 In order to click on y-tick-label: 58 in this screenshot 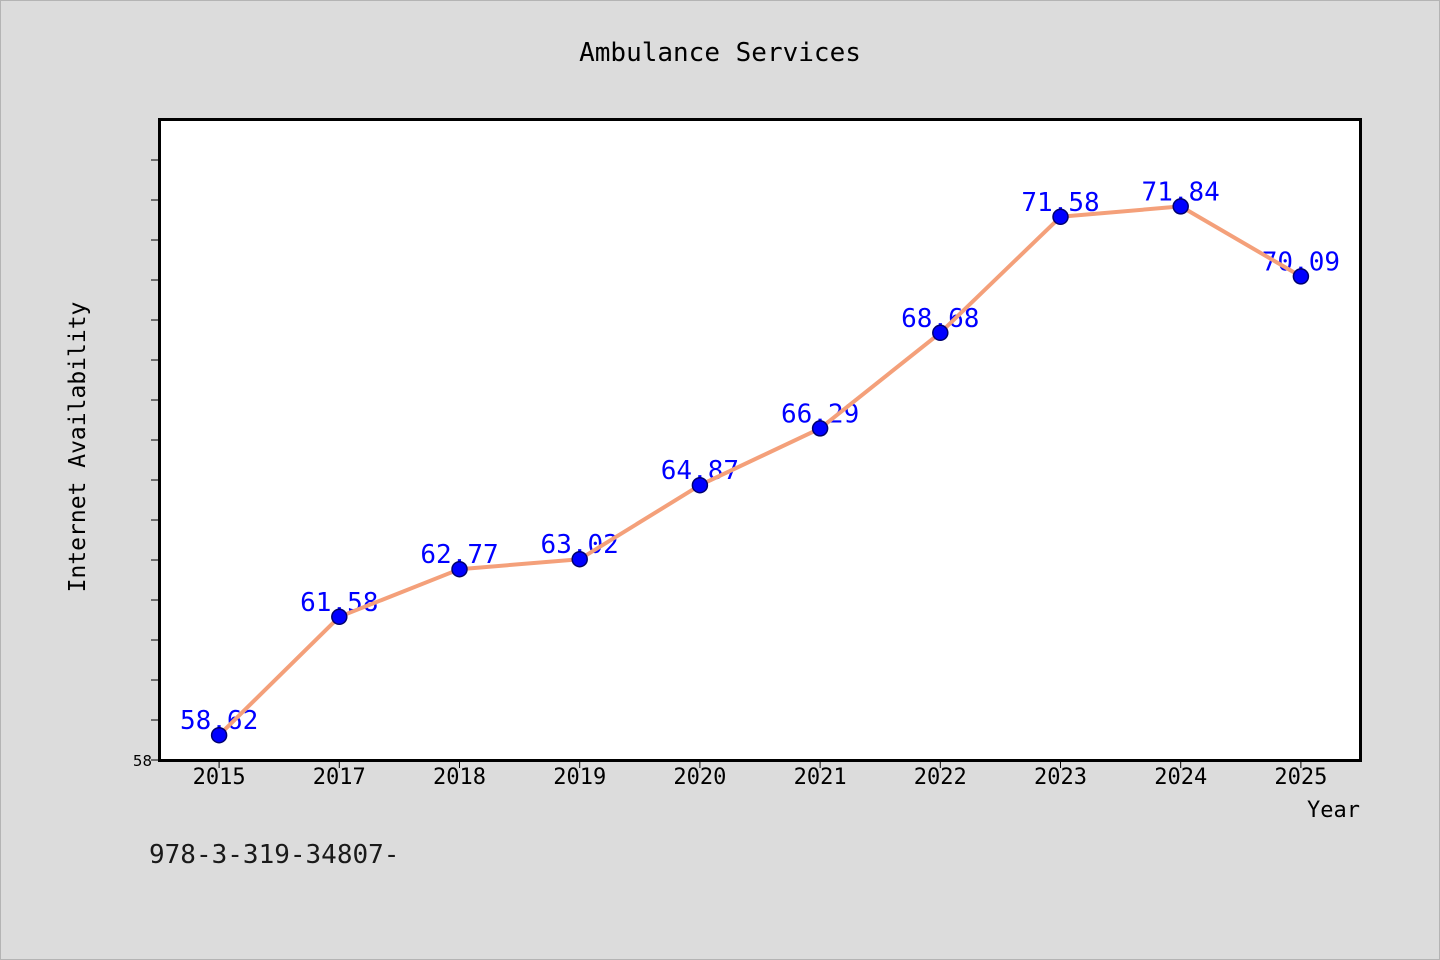, I will do `click(142, 761)`.